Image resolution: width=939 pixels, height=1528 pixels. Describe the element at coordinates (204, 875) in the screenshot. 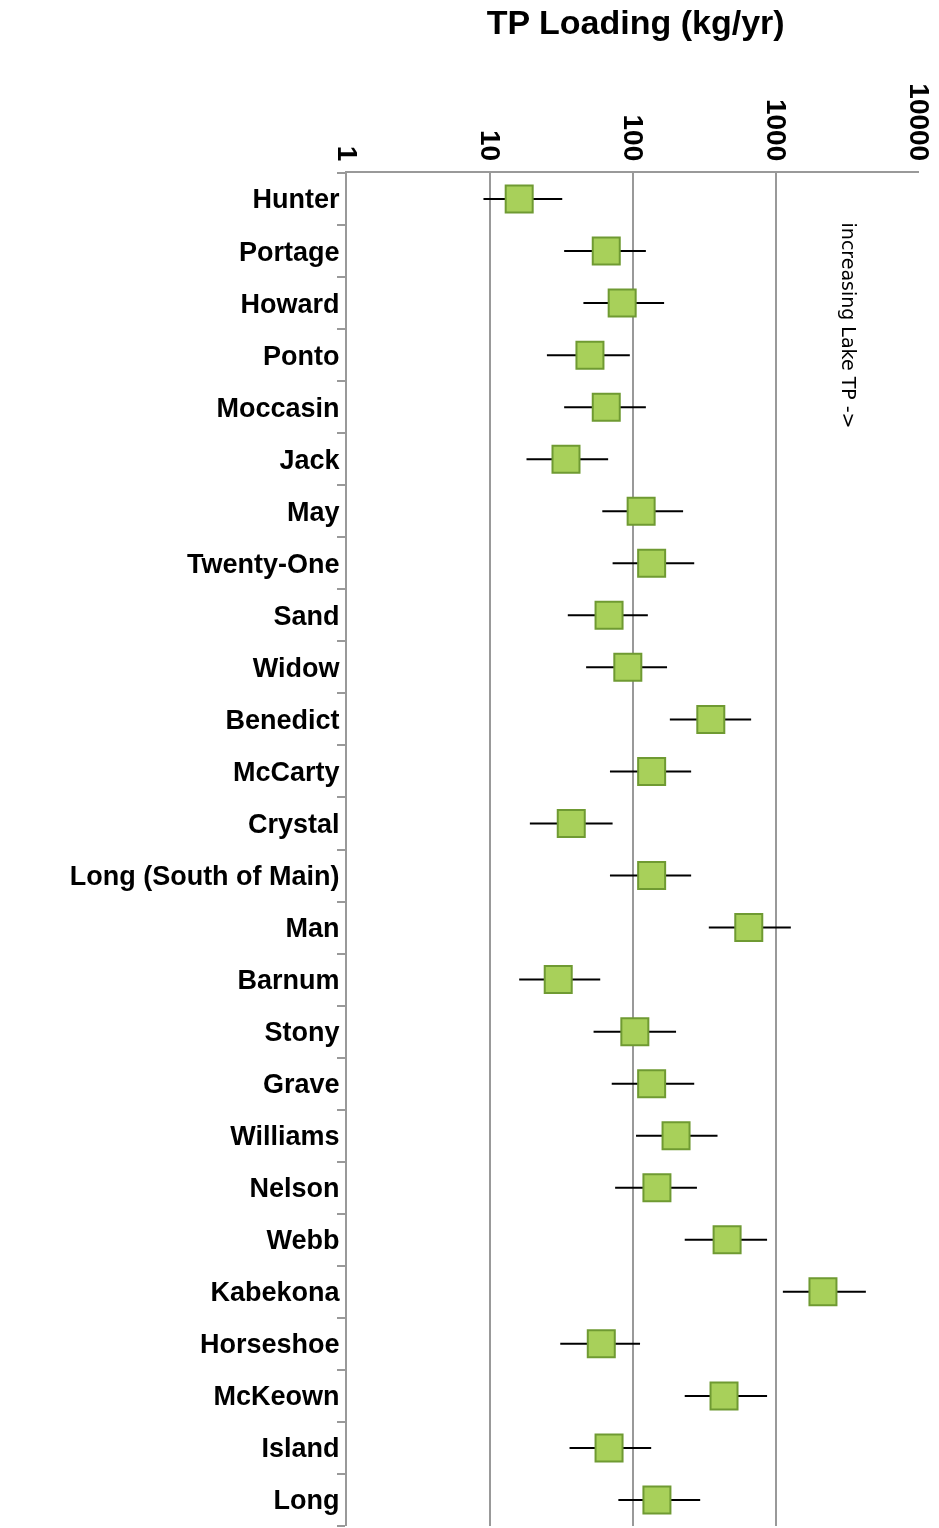

I see `y-tick-label: Long (South of Main)` at that location.